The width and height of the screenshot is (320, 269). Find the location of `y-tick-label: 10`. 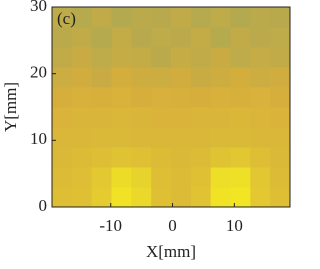

y-tick-label: 10 is located at coordinates (38, 138).